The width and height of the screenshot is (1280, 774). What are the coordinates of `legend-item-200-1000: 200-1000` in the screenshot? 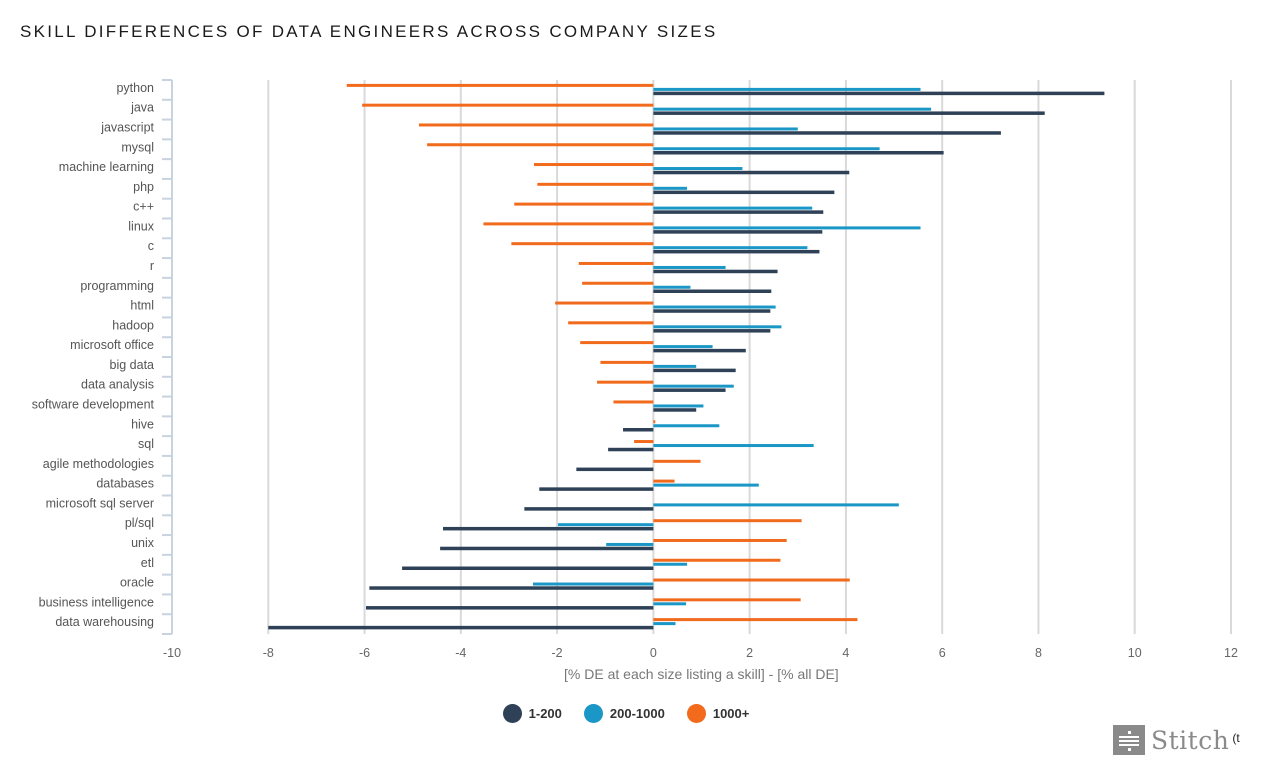 It's located at (624, 713).